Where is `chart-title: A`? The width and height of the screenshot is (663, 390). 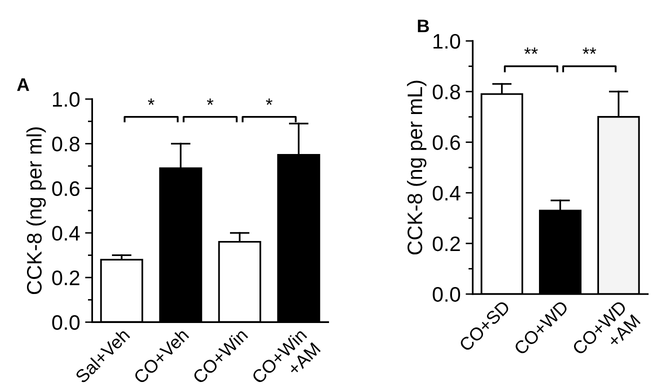
chart-title: A is located at coordinates (23, 84).